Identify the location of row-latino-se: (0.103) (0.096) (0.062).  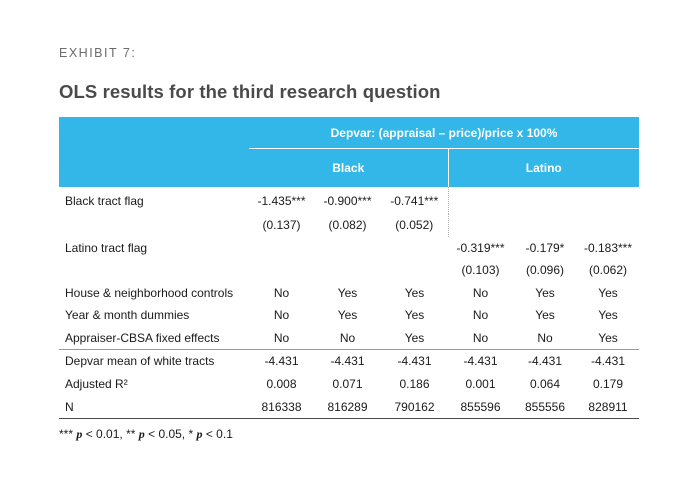
(349, 270).